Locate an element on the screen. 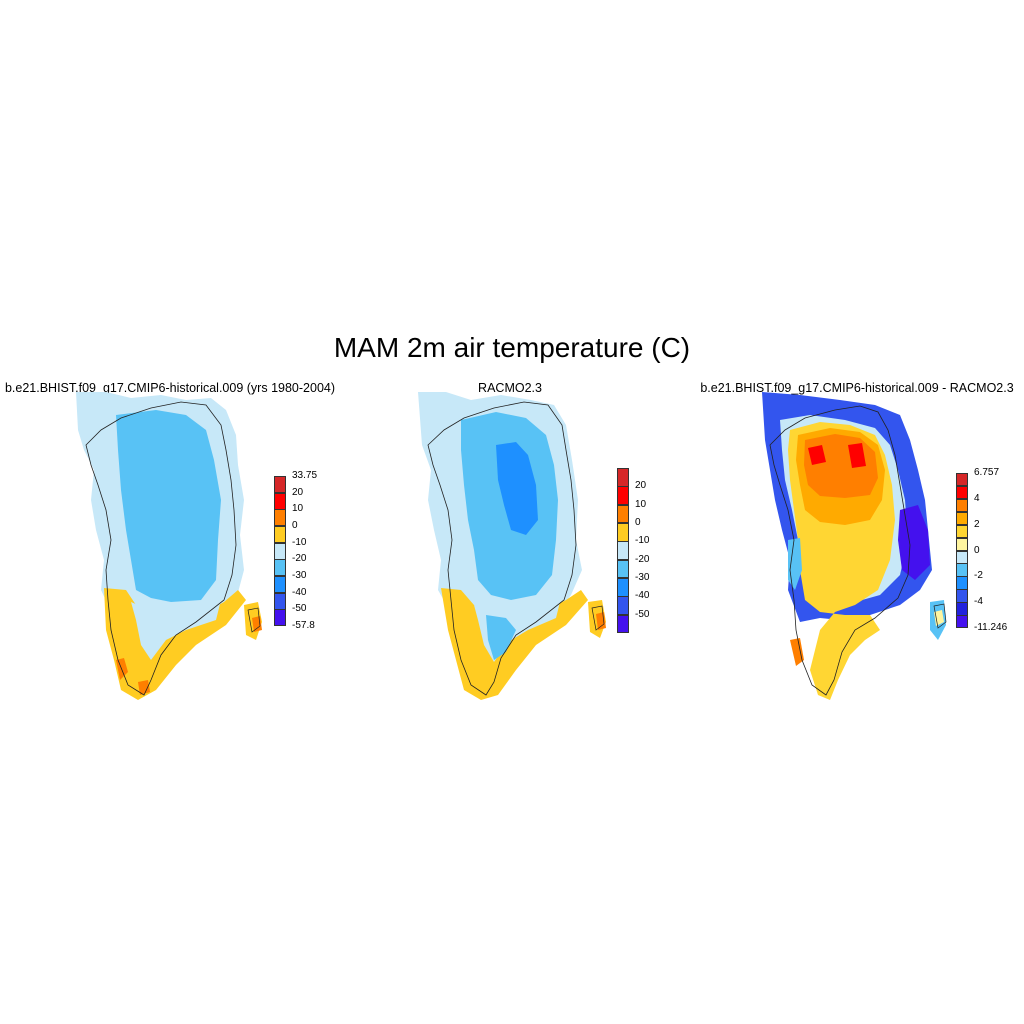 The image size is (1024, 1024). racmo-south-middle-blue is located at coordinates (501, 637).